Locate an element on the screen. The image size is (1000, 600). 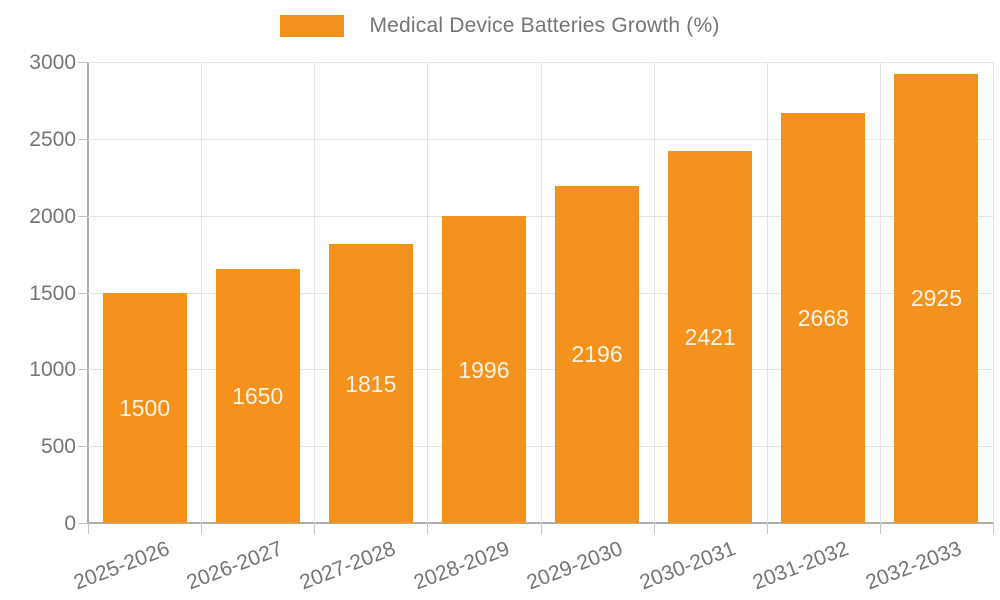
x-axis-line is located at coordinates (540, 523).